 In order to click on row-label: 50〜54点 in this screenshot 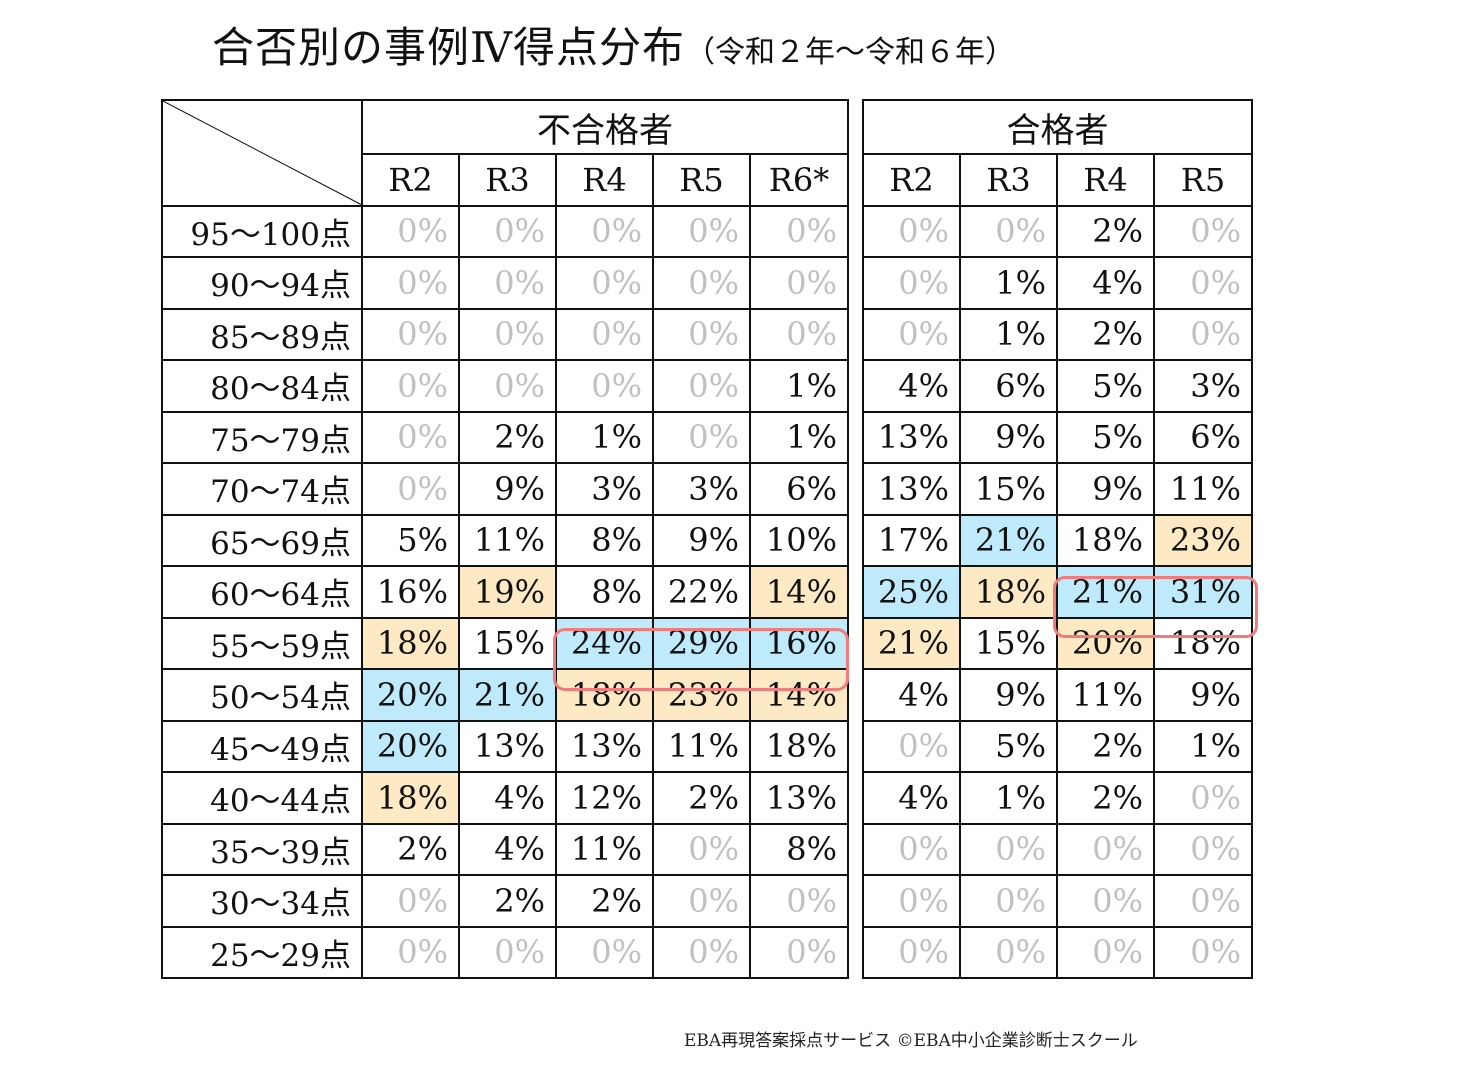, I will do `click(262, 695)`.